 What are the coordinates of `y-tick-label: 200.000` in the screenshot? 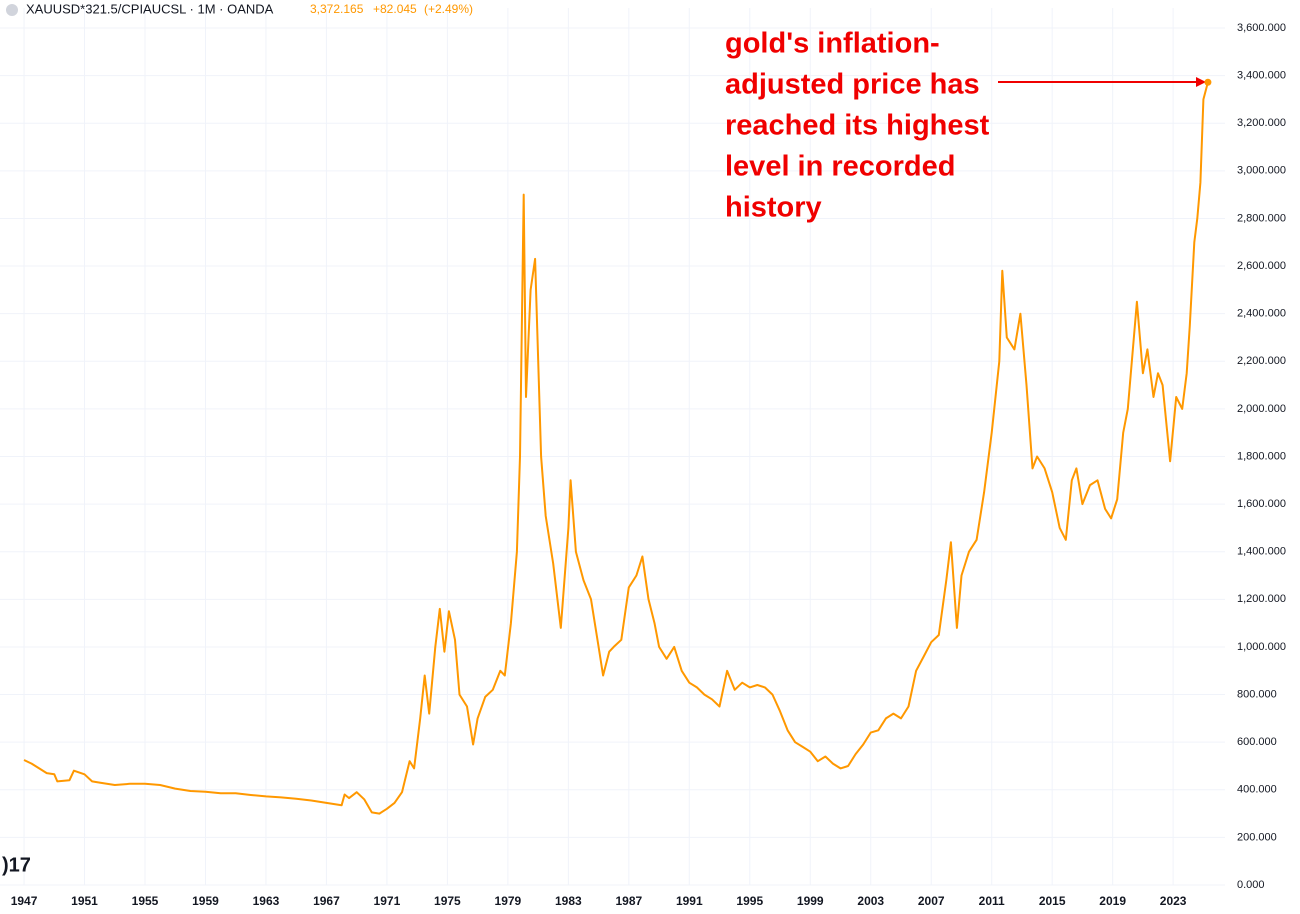 It's located at (1257, 837).